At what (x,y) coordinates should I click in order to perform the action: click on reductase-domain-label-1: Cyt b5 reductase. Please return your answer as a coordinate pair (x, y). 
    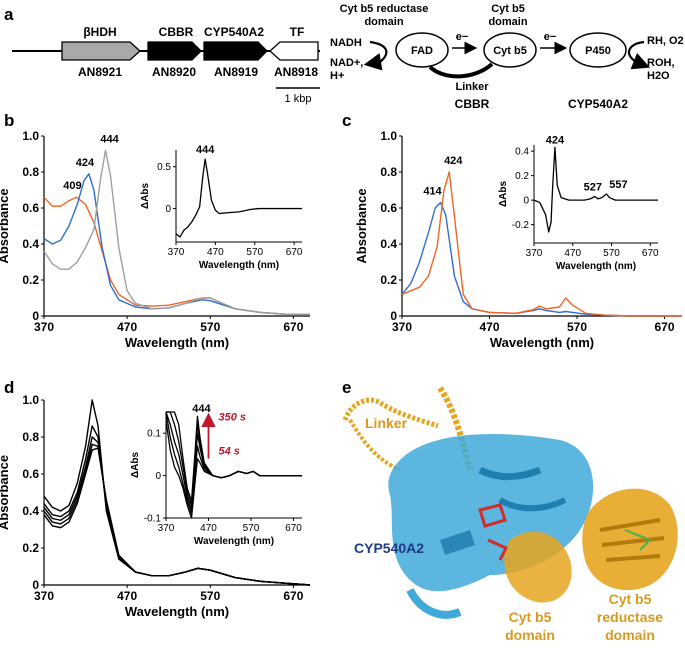
    Looking at the image, I should click on (384, 9).